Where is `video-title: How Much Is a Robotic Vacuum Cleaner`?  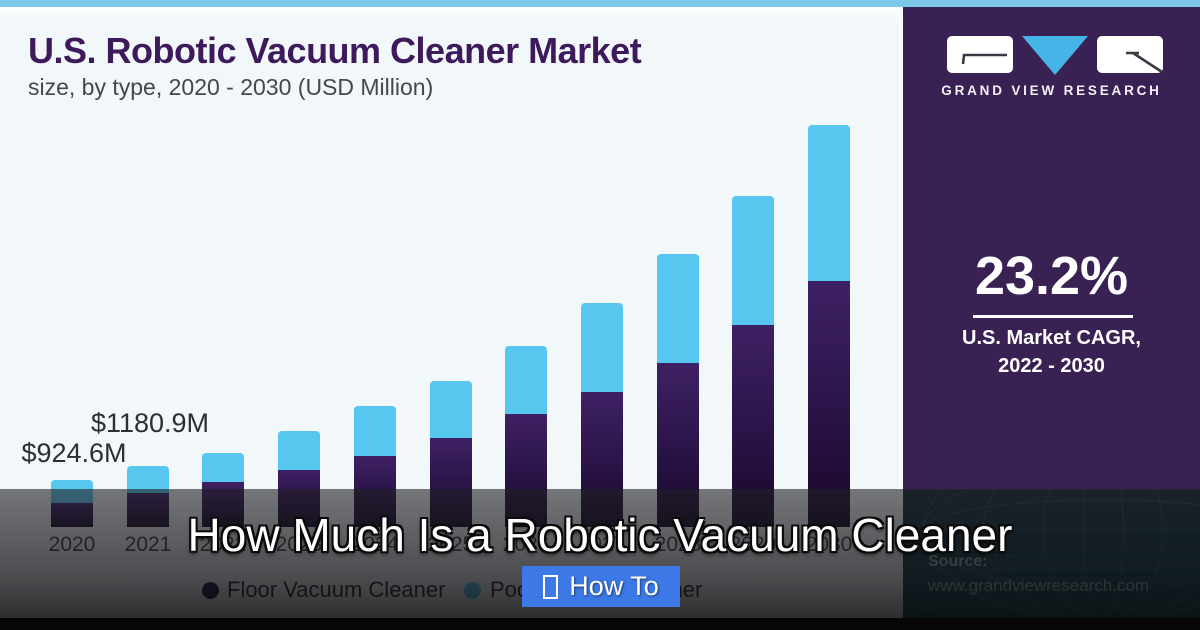 video-title: How Much Is a Robotic Vacuum Cleaner is located at coordinates (600, 535).